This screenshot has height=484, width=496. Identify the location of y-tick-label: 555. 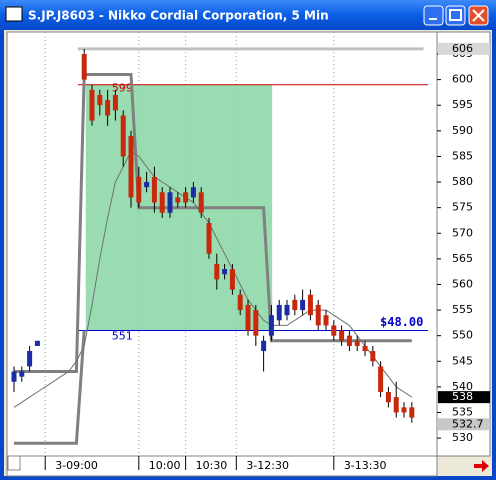
(462, 309).